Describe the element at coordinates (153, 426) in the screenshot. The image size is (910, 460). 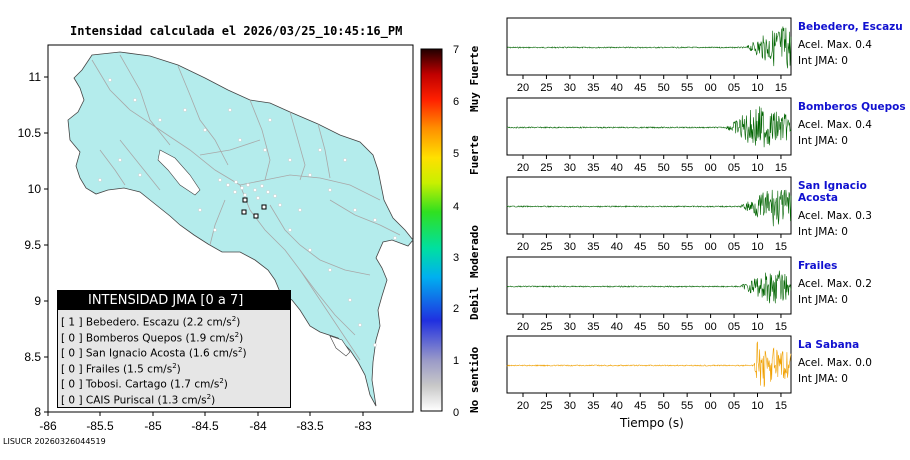
I see `lon-tick-label: -85` at that location.